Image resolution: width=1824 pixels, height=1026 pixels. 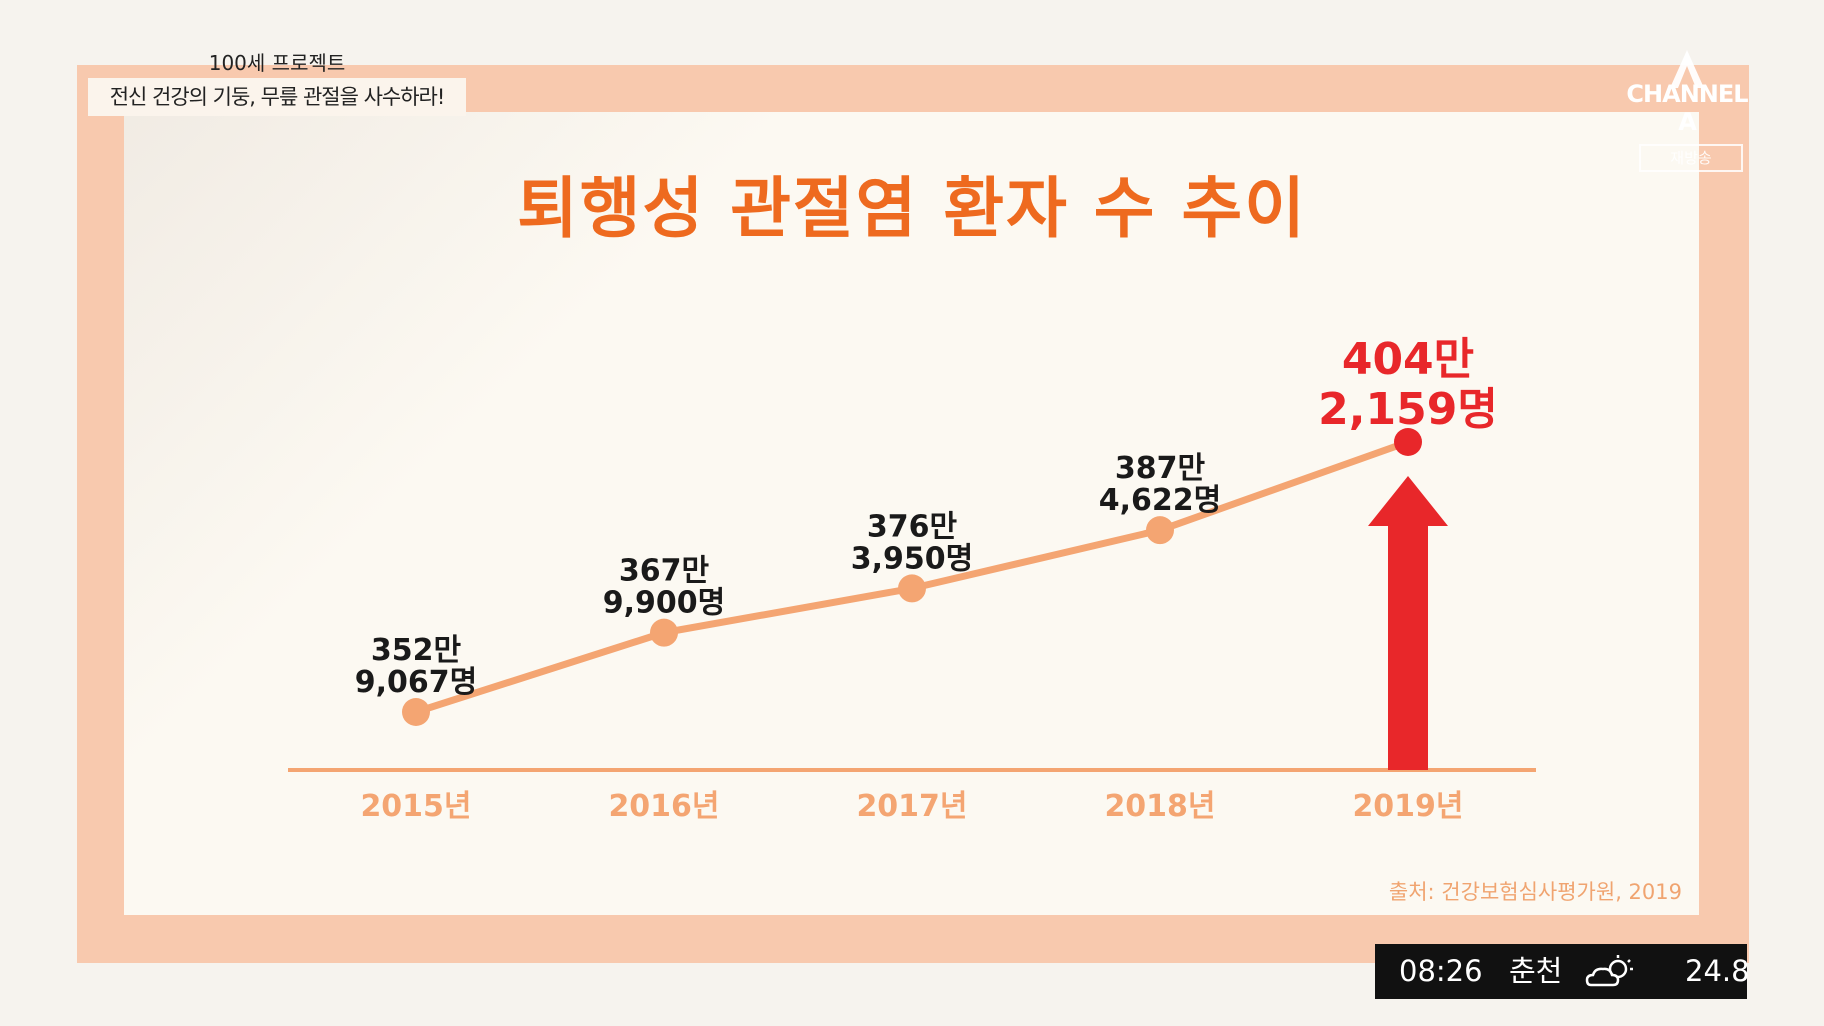 What do you see at coordinates (1441, 971) in the screenshot?
I see `status-time: 08:26` at bounding box center [1441, 971].